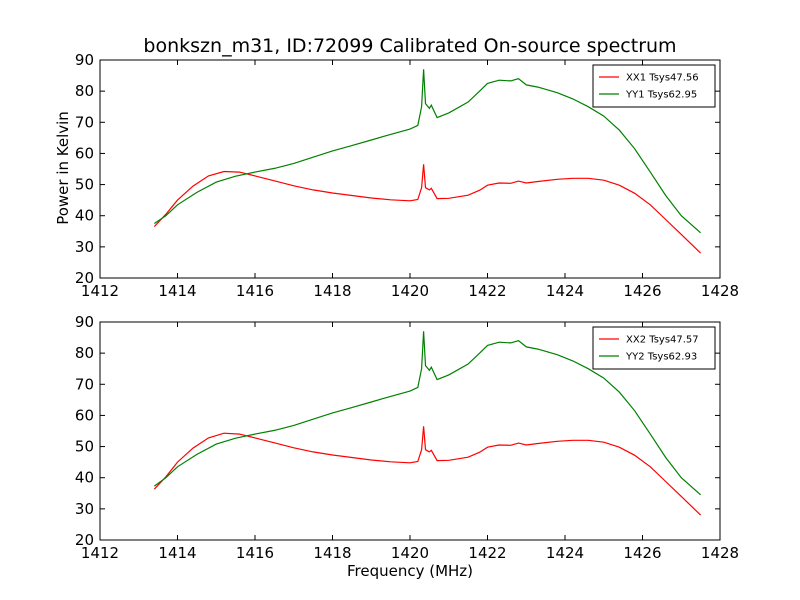  What do you see at coordinates (662, 78) in the screenshot?
I see `legend-label: XX1 Tsys47.56` at bounding box center [662, 78].